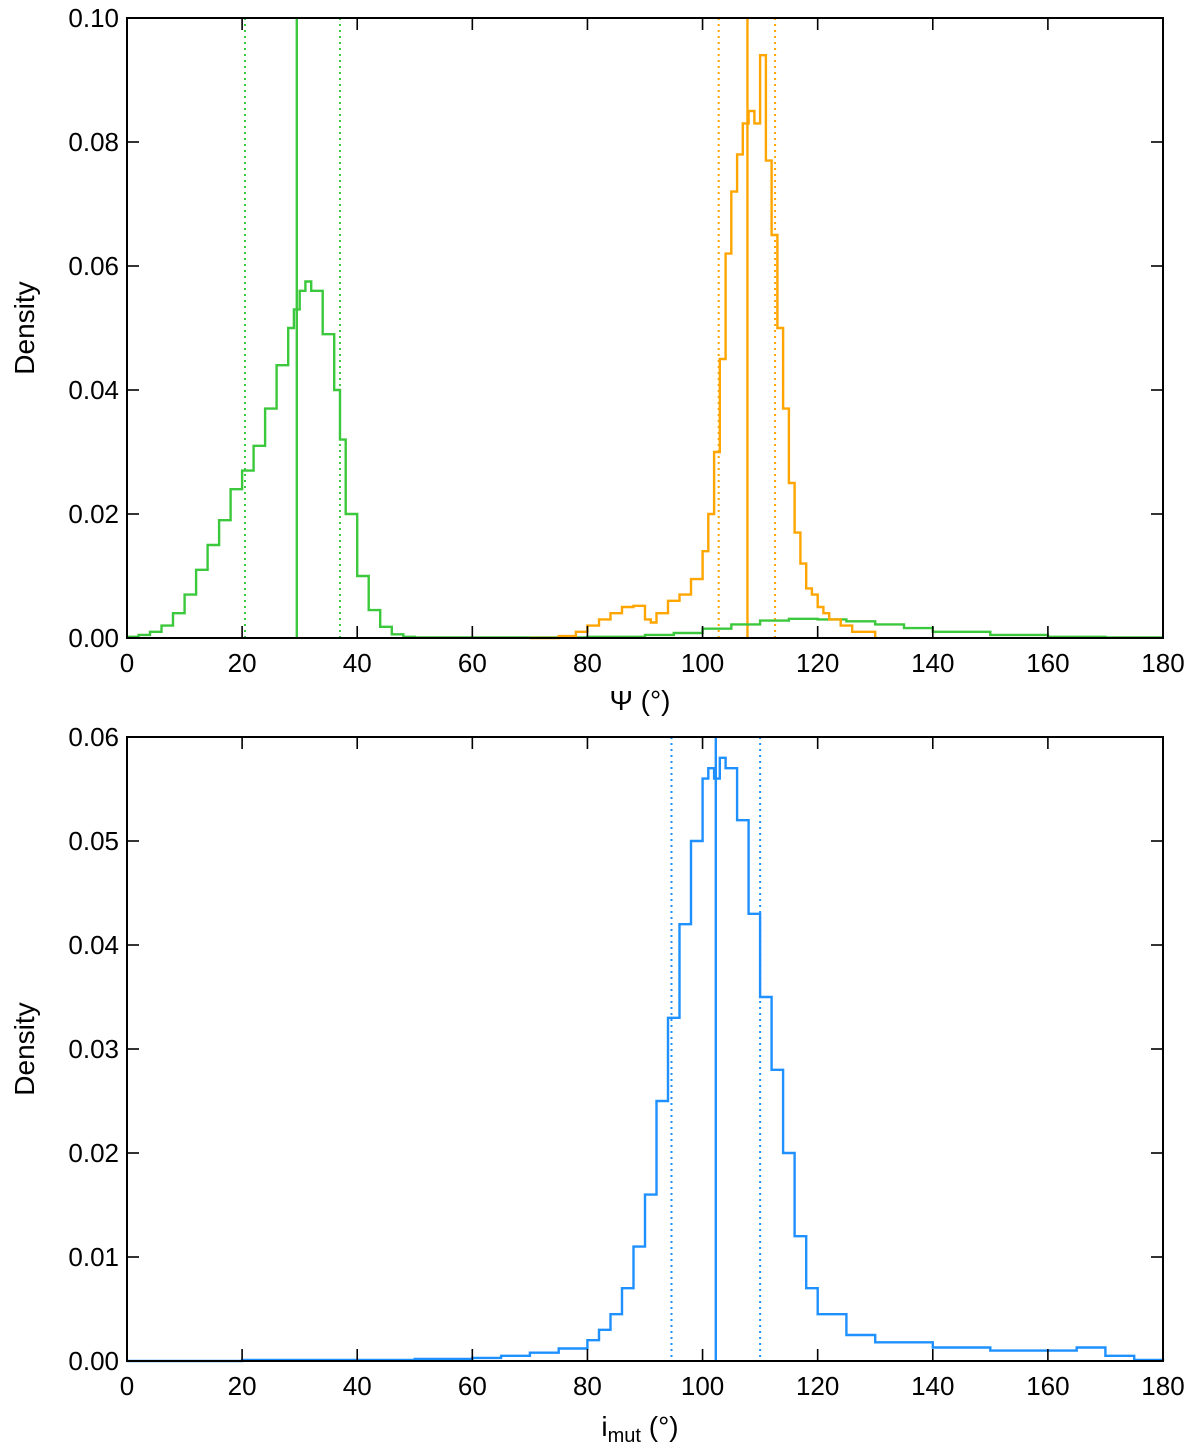 This screenshot has height=1450, width=1200. Describe the element at coordinates (24, 327) in the screenshot. I see `top-y-axis-label: Density` at that location.